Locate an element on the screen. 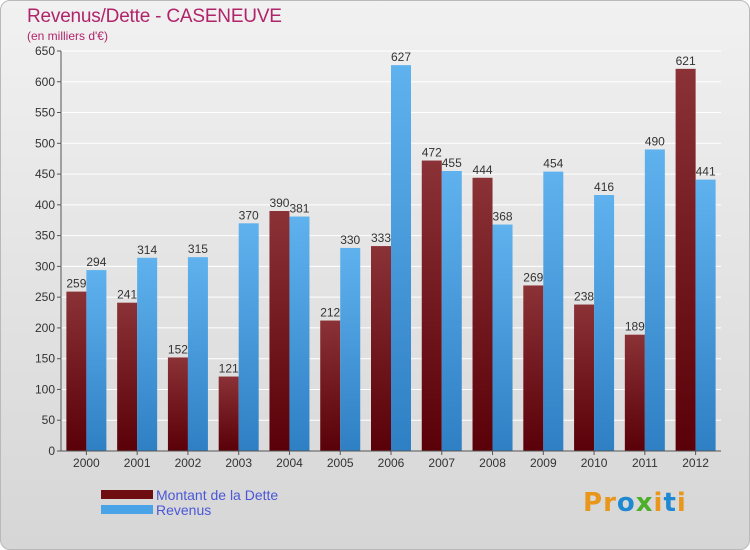 The width and height of the screenshot is (750, 550). x-tick-label: 2008 is located at coordinates (492, 463).